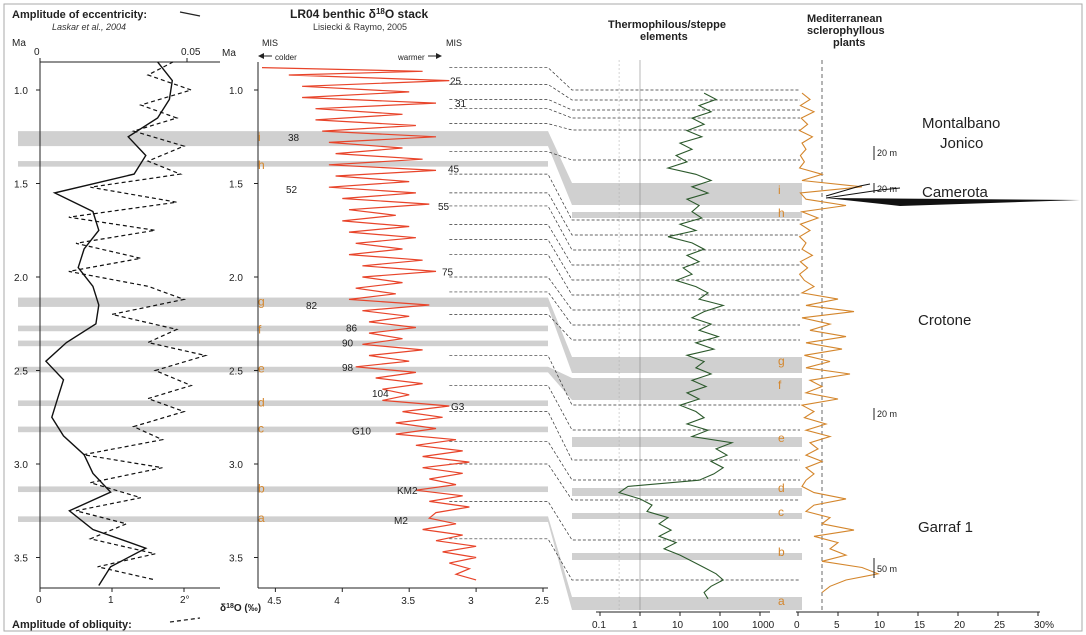 The height and width of the screenshot is (635, 1086). What do you see at coordinates (407, 14) in the screenshot?
I see `panel-b-title-suffix: O stack` at bounding box center [407, 14].